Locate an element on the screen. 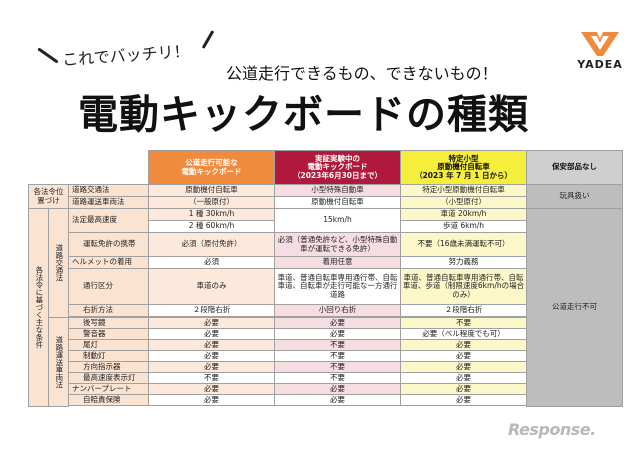 The width and height of the screenshot is (640, 453). cell: 必須（普通免許など、小型特殊自動車が運転できる免許） is located at coordinates (338, 244).